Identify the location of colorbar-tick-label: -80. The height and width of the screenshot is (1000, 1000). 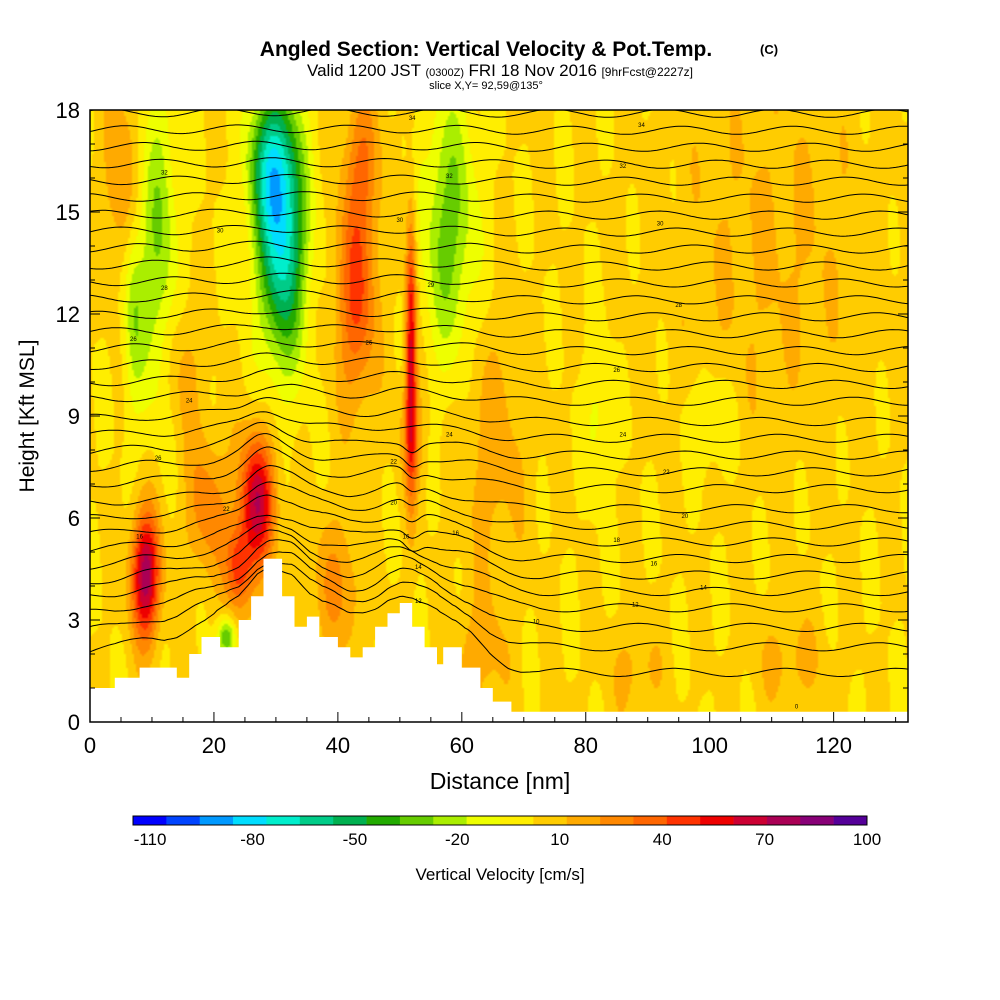
(252, 839).